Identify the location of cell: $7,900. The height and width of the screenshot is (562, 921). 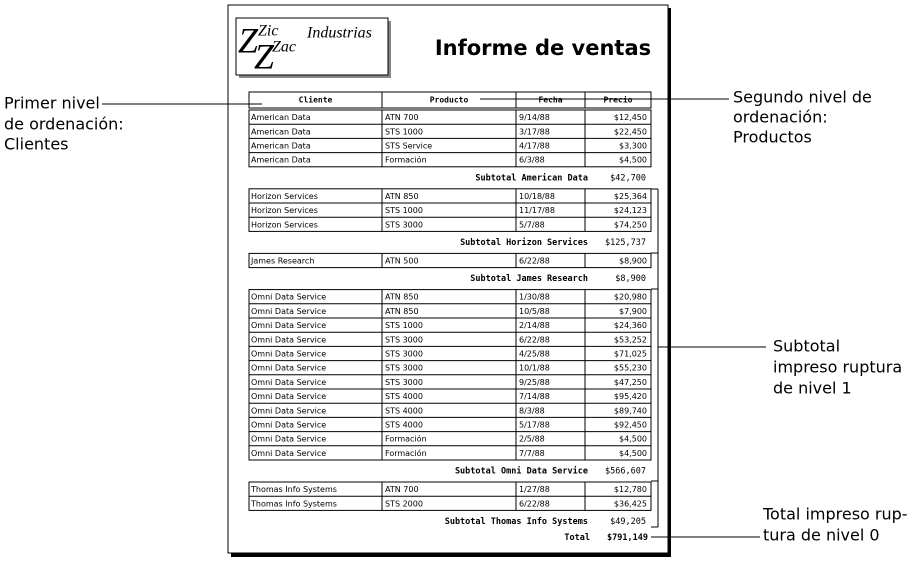
(633, 311).